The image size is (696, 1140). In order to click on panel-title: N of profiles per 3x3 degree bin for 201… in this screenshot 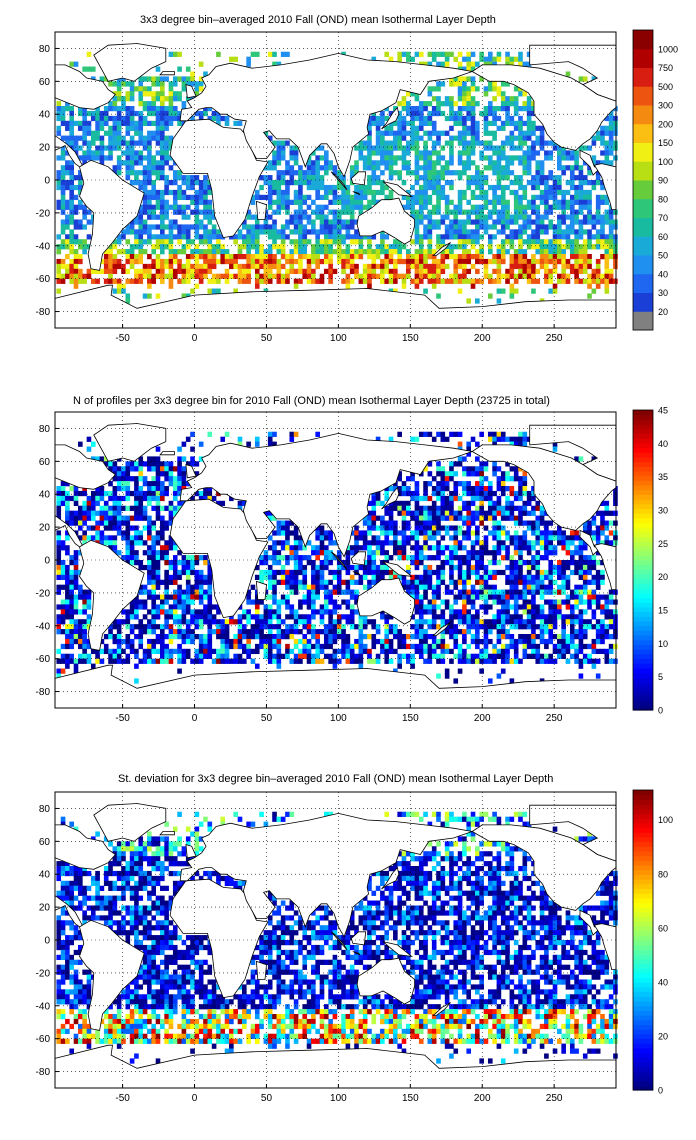, I will do `click(311, 401)`.